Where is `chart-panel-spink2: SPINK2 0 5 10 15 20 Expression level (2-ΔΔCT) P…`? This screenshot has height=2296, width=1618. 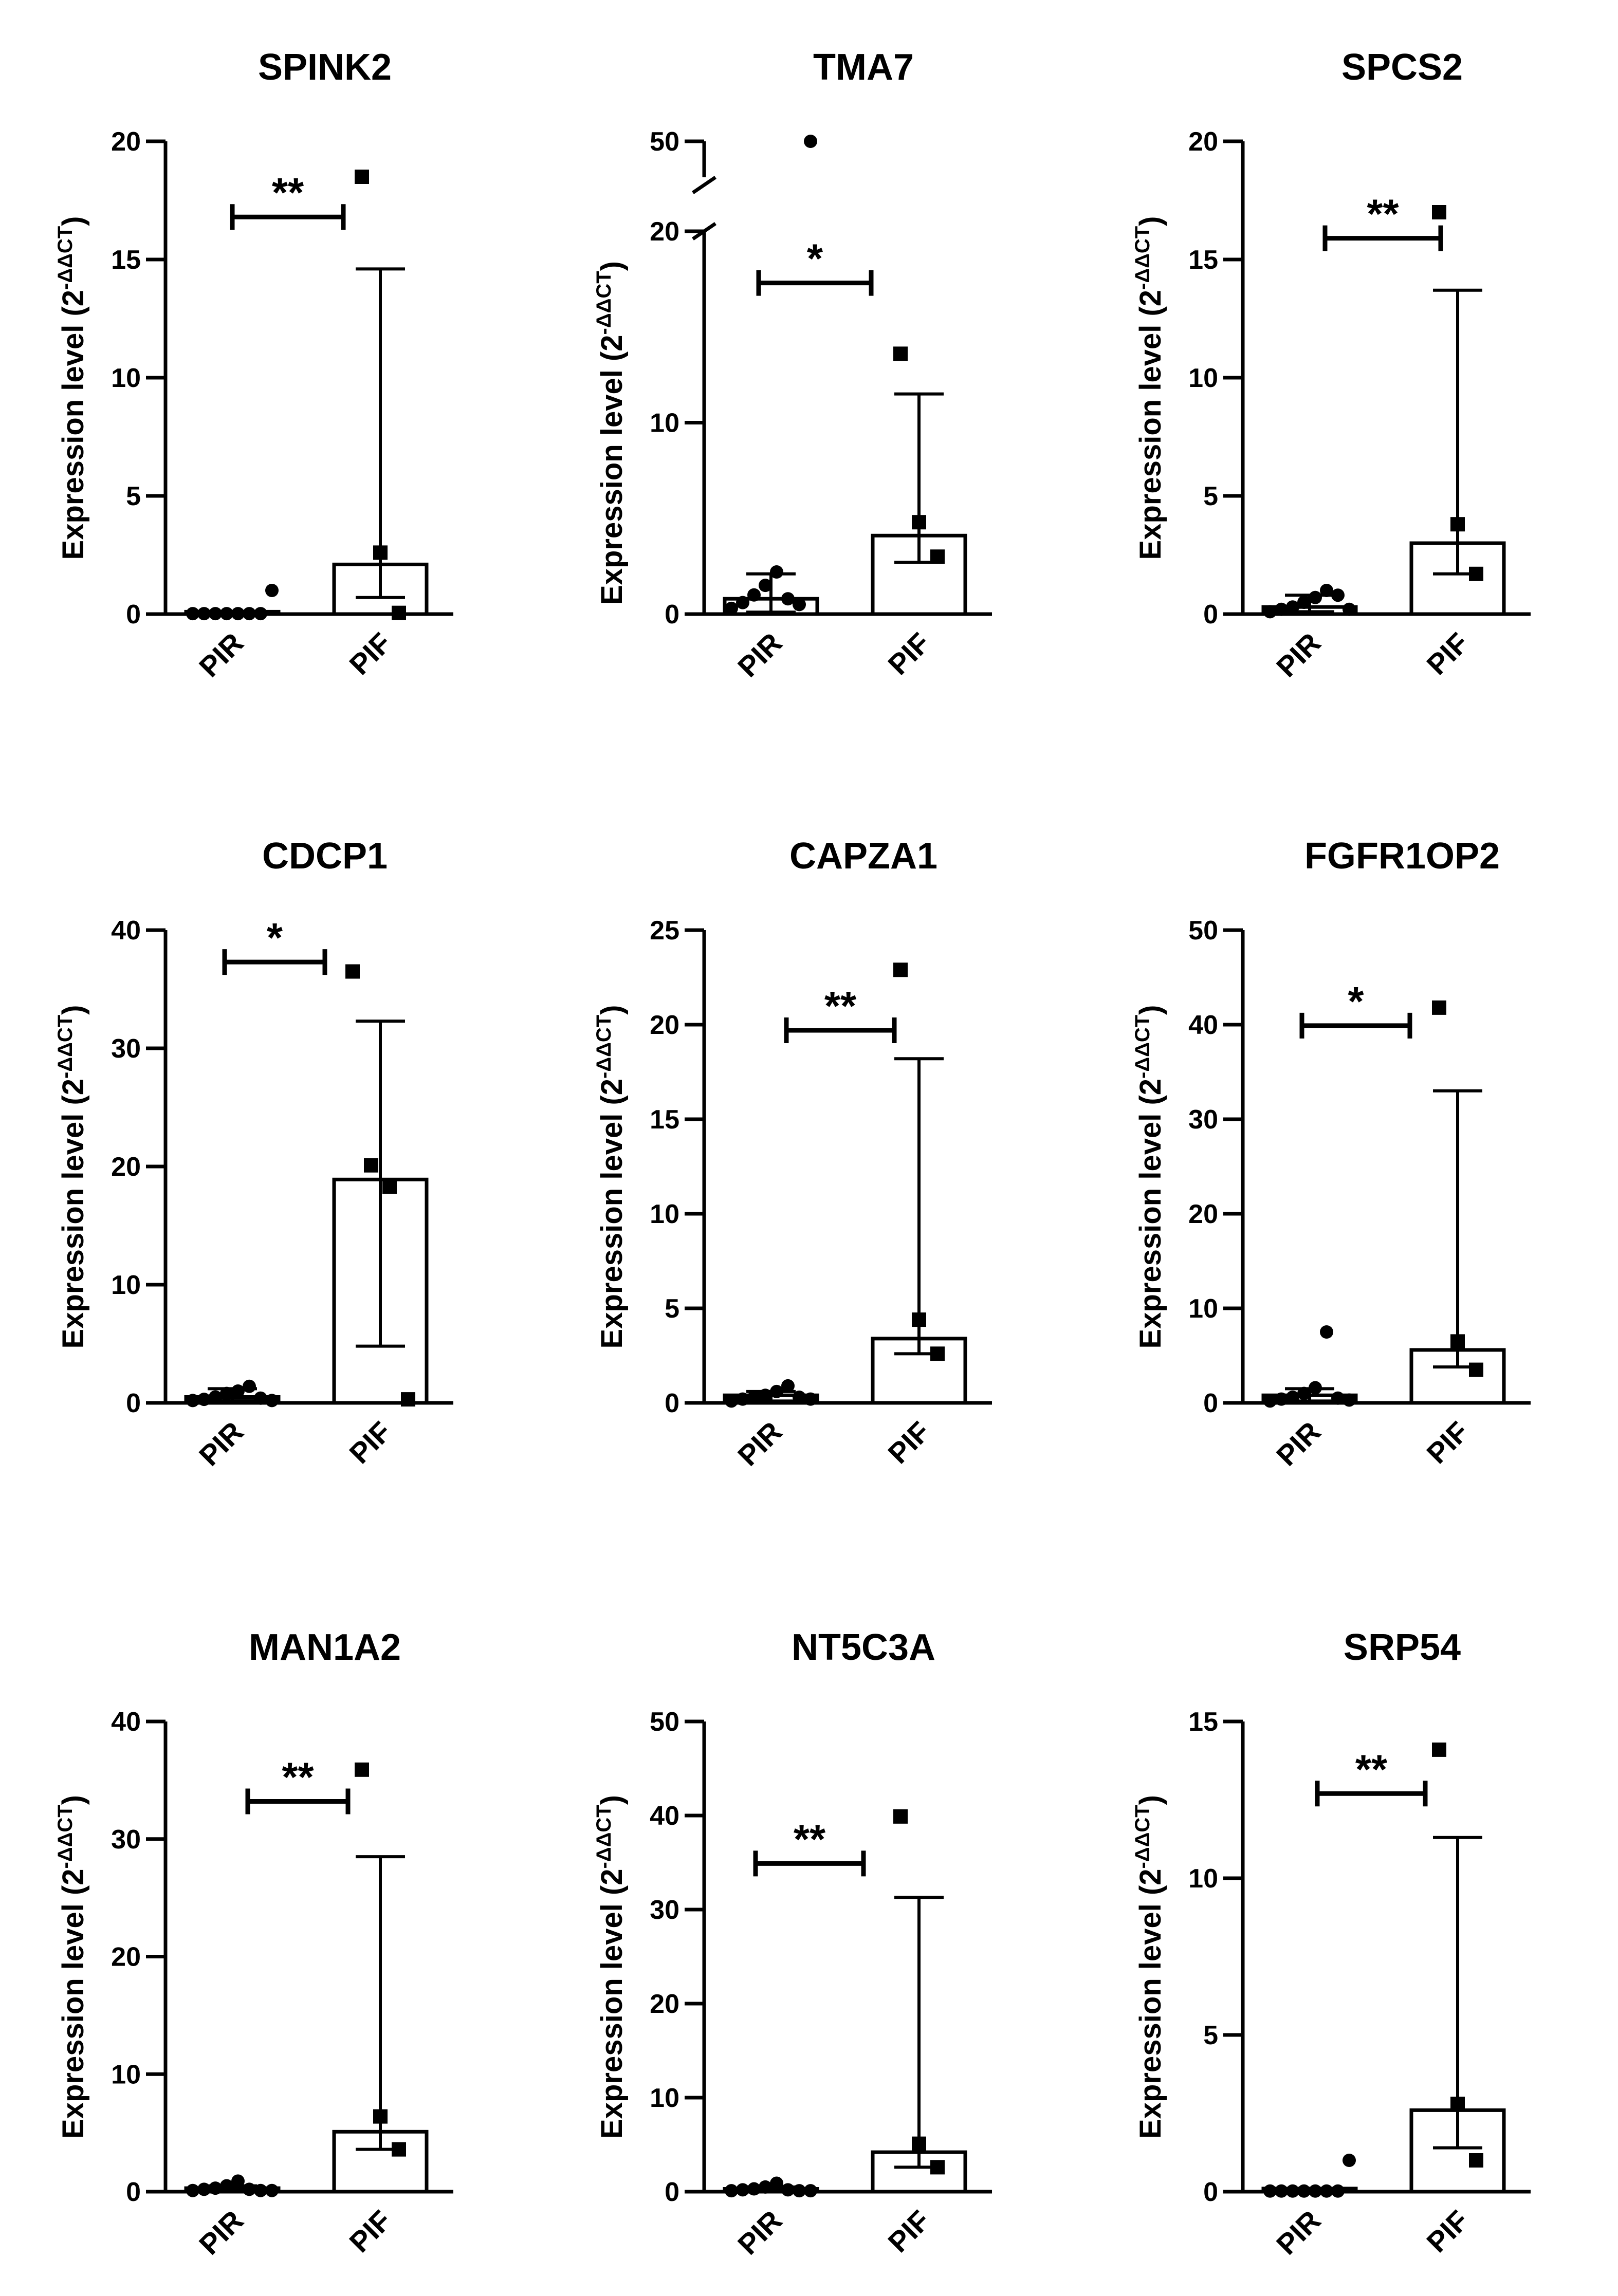
chart-panel-spink2: SPINK2 0 5 10 15 20 Expression level (2-ΔΔCT) P… is located at coordinates (253, 365).